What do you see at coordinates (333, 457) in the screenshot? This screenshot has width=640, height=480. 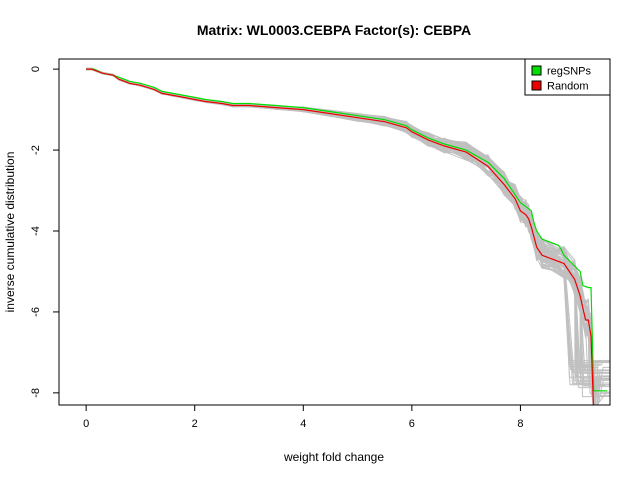 I see `x-axis-label: weight fold change` at bounding box center [333, 457].